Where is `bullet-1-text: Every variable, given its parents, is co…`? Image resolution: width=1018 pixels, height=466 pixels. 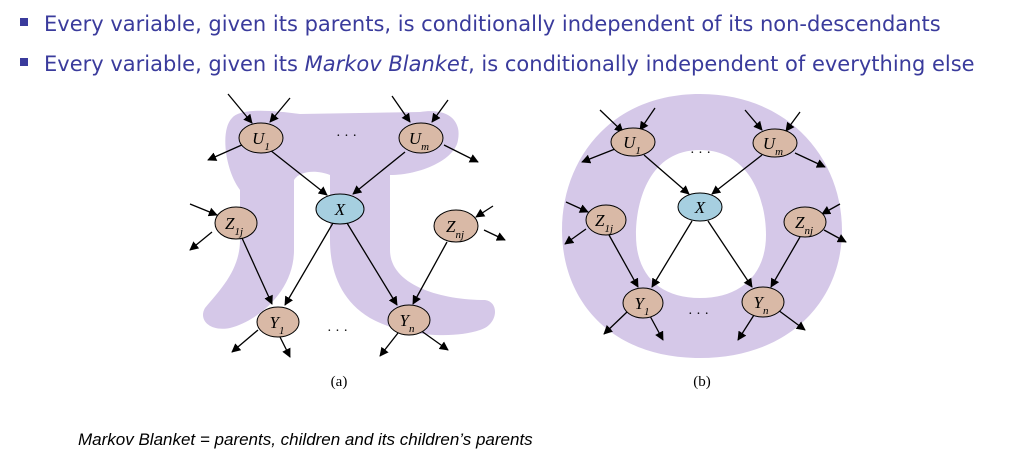 bullet-1-text: Every variable, given its parents, is co… is located at coordinates (492, 24).